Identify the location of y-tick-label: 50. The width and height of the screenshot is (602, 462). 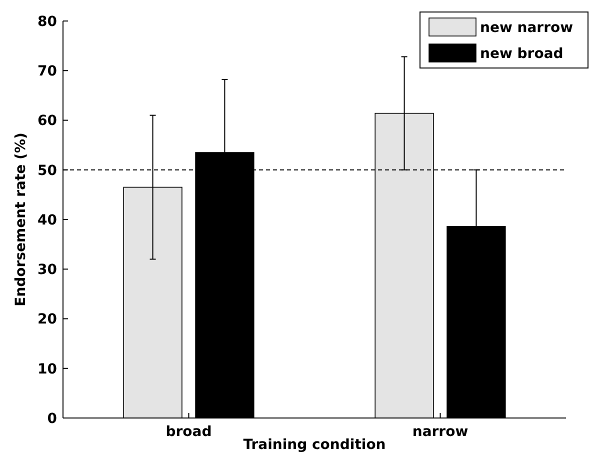
(48, 170).